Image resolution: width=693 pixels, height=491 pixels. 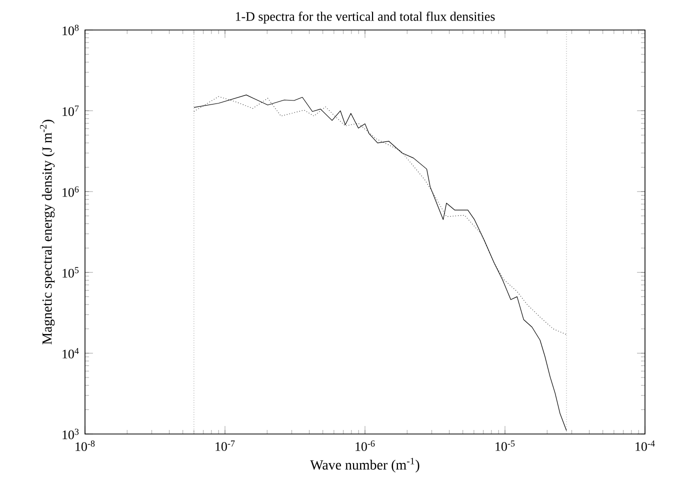 What do you see at coordinates (365, 465) in the screenshot?
I see `x-axis-title: Wave number (m$^{-1}$)` at bounding box center [365, 465].